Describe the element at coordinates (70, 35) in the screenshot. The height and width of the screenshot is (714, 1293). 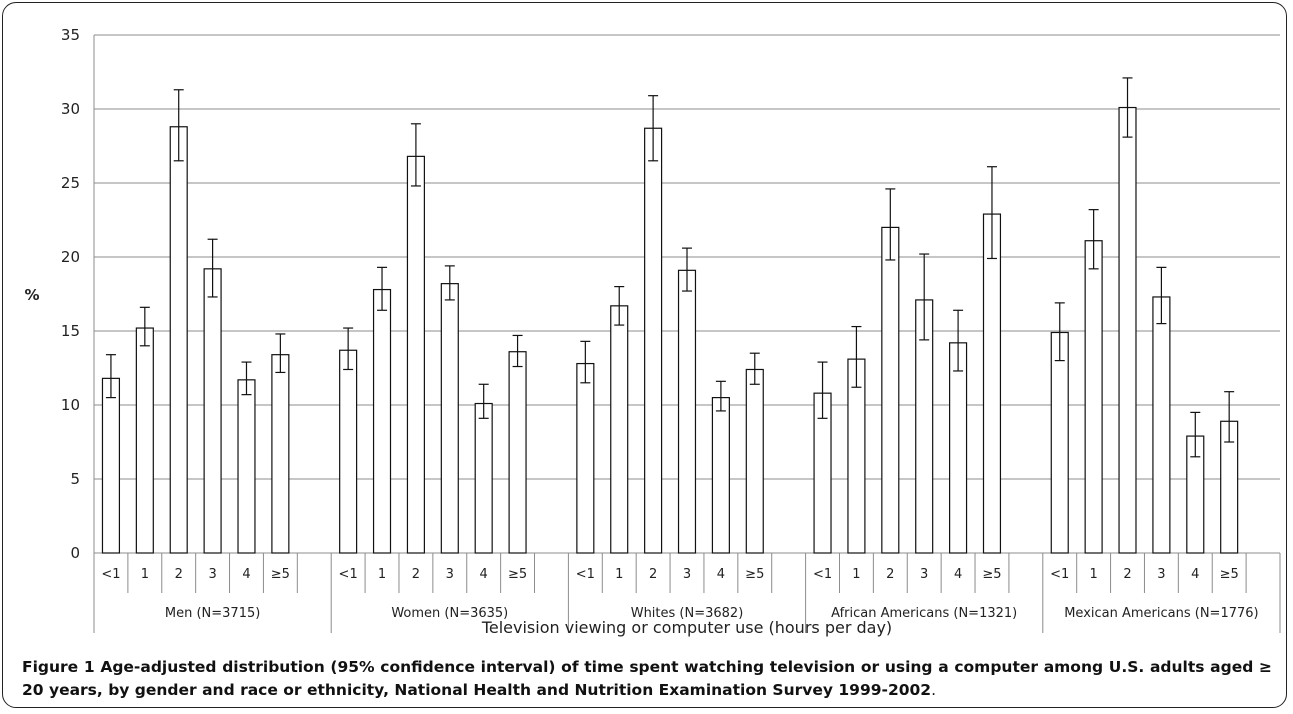
I see `y-tick-label: 35` at that location.